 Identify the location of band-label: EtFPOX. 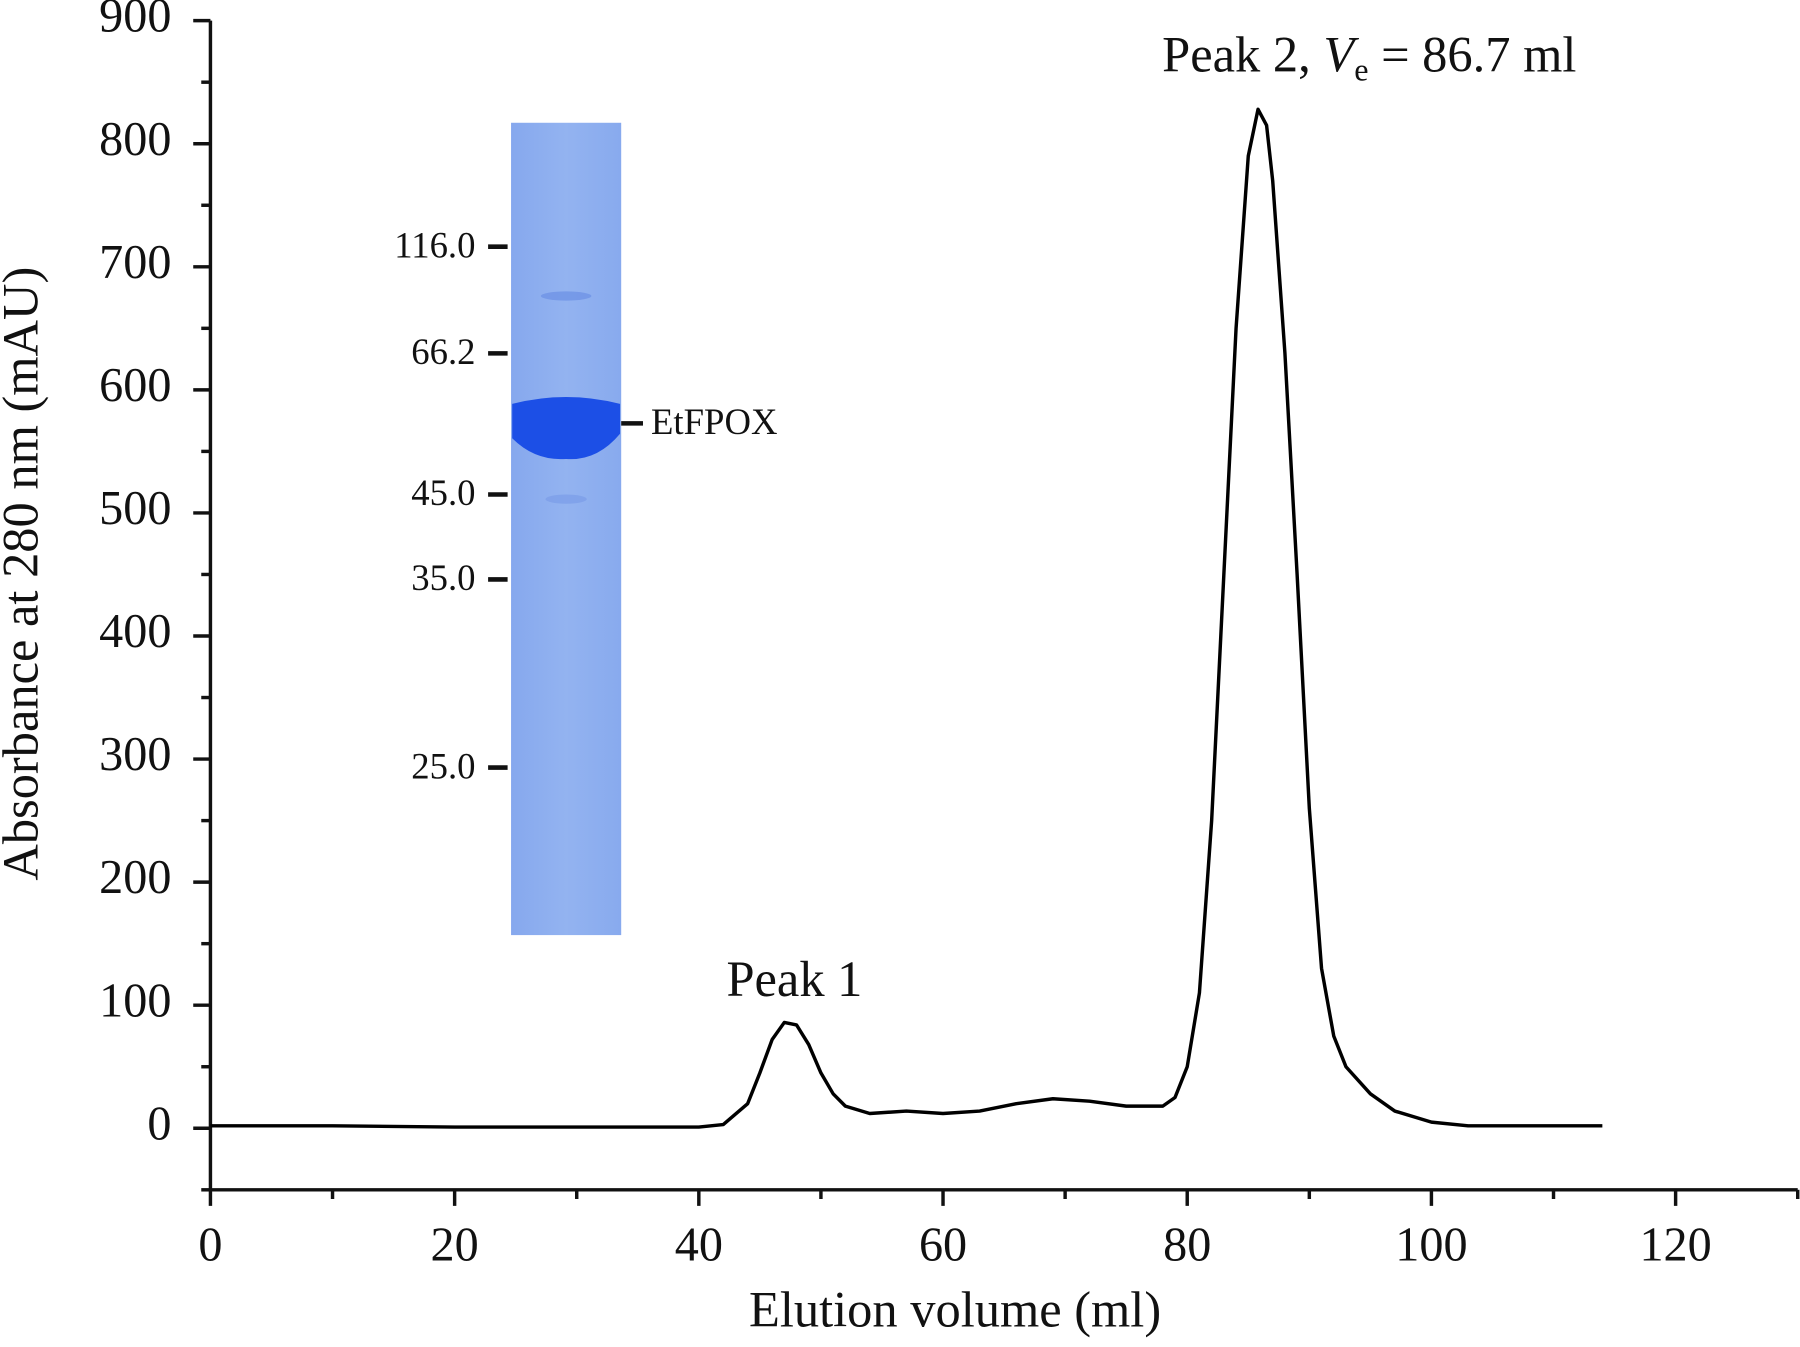
(714, 421).